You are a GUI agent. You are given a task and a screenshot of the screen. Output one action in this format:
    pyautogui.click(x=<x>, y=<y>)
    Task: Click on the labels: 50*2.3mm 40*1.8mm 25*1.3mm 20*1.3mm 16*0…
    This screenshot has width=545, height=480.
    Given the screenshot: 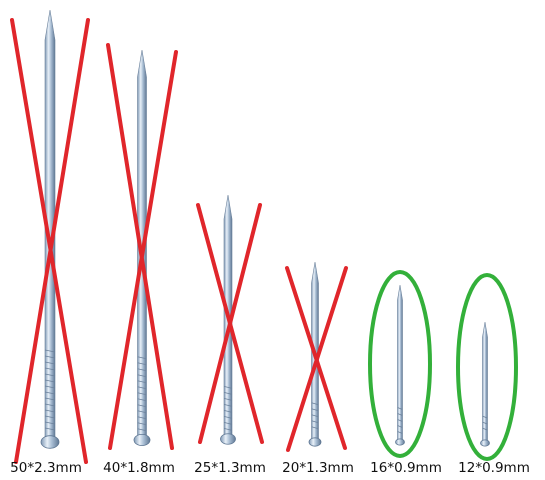 What is the action you would take?
    pyautogui.click(x=270, y=468)
    